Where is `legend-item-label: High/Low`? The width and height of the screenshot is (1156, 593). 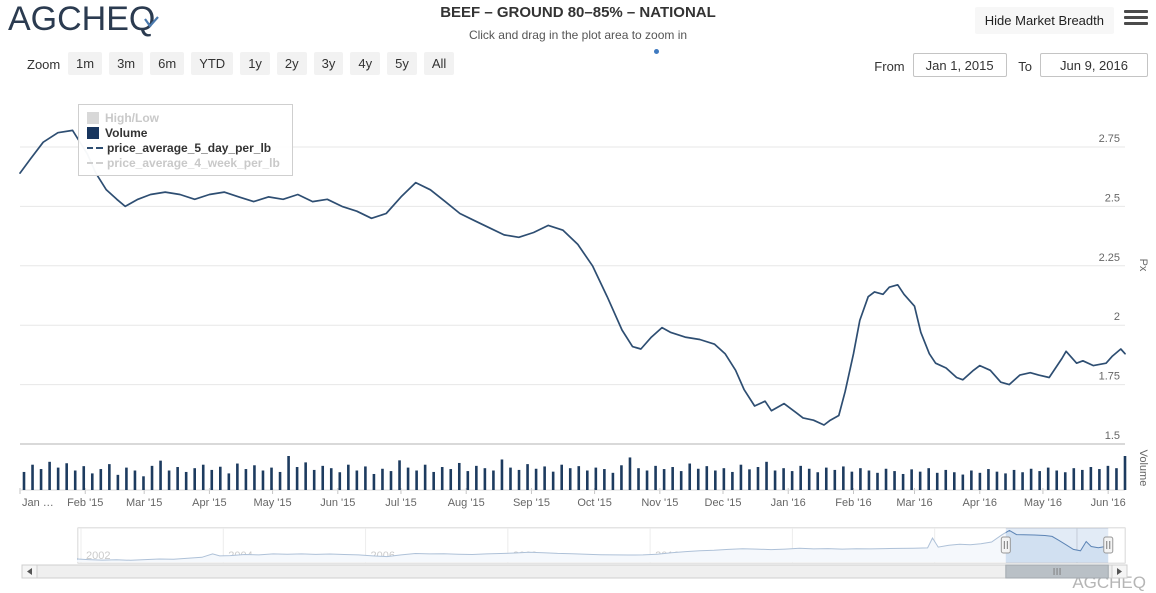 legend-item-label: High/Low is located at coordinates (132, 117).